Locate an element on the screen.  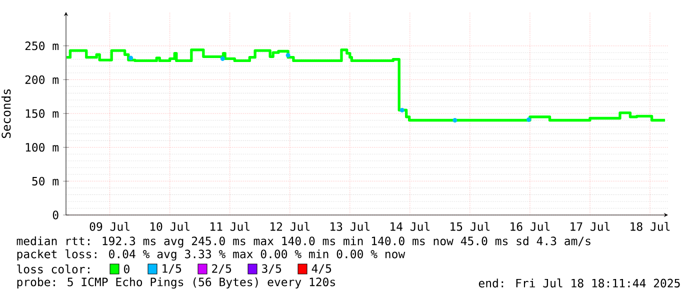
text: end: Fri Jul 18 18:11:44 2025 is located at coordinates (579, 283).